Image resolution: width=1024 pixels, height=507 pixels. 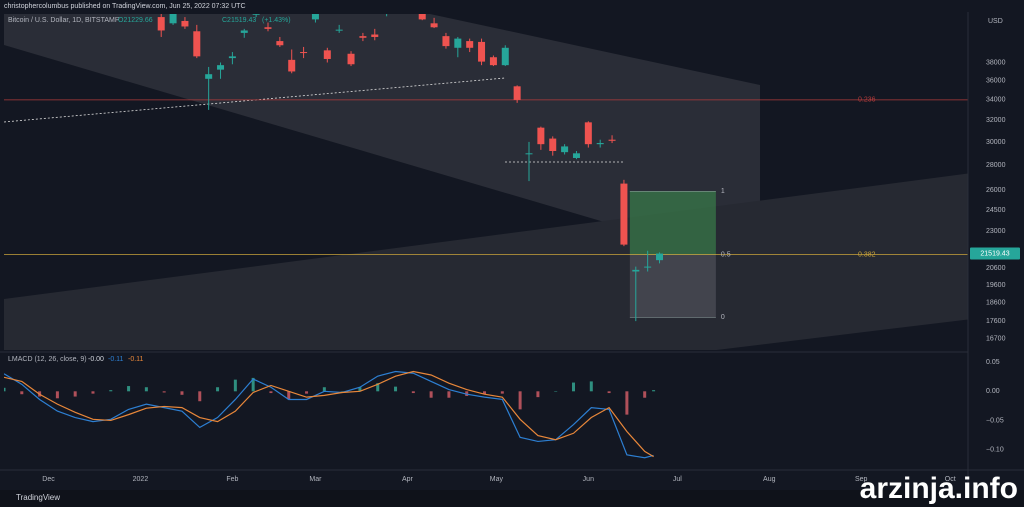 What do you see at coordinates (239, 20) in the screenshot?
I see `ohlc-close: C21519.43` at bounding box center [239, 20].